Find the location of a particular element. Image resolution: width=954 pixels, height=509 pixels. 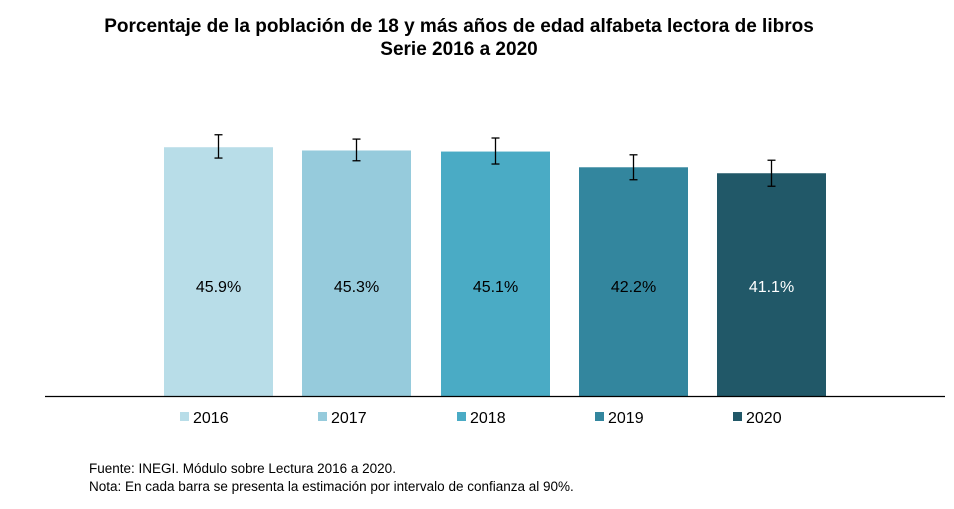

bar-2019 is located at coordinates (633, 281).